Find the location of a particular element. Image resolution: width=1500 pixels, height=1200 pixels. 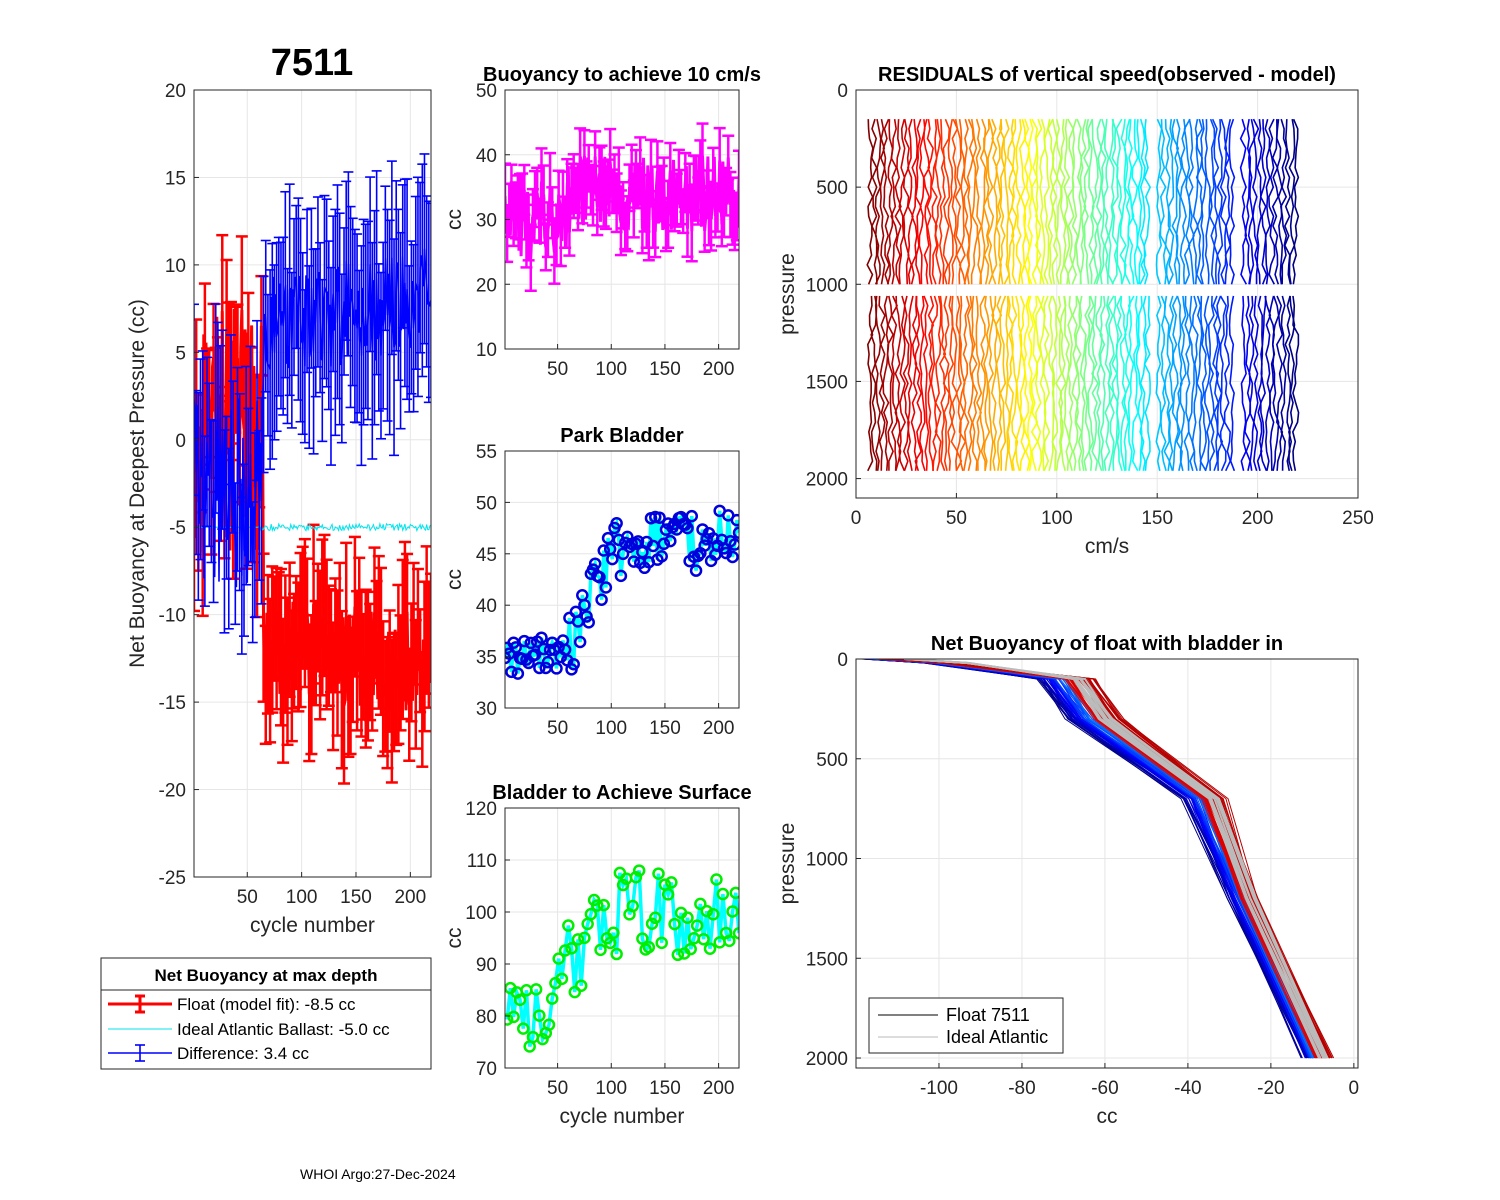

y-axis-label: pressure is located at coordinates (787, 864).